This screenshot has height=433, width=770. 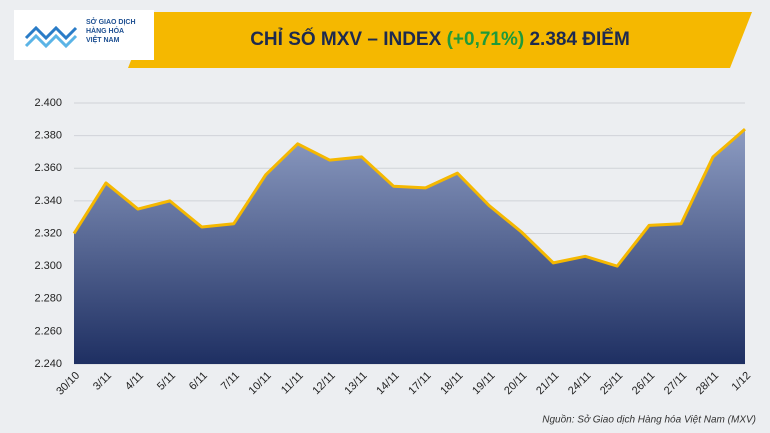 What do you see at coordinates (105, 30) in the screenshot?
I see `logo-text: HÀNG HÓA` at bounding box center [105, 30].